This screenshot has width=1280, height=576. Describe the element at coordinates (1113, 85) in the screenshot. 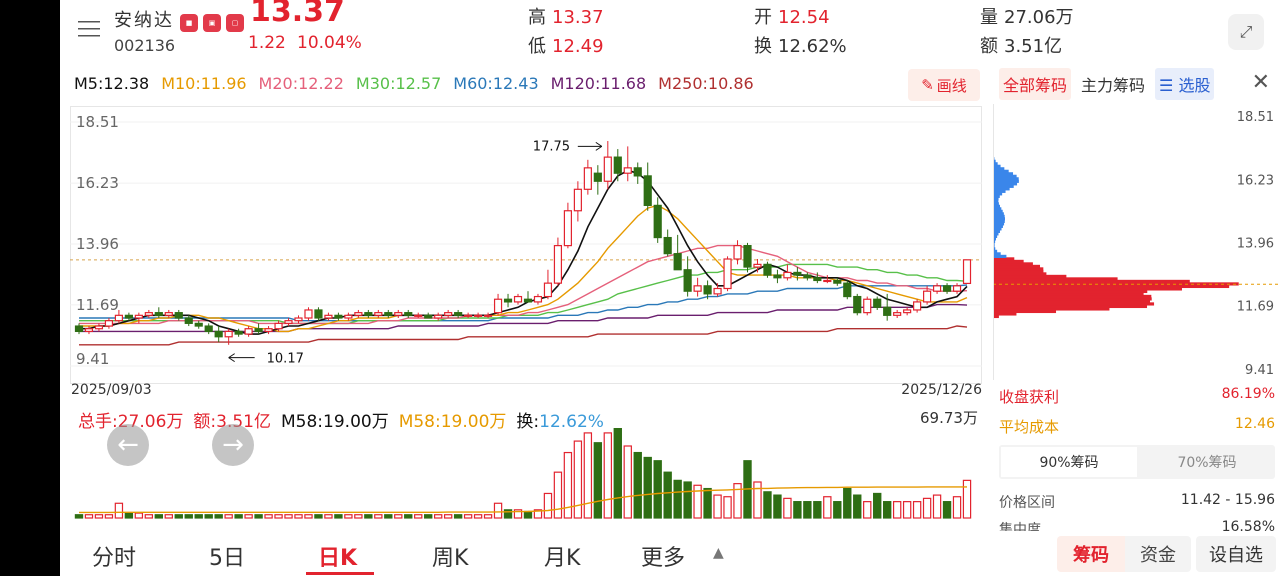

I see `tab-main-chips: 主力筹码` at that location.